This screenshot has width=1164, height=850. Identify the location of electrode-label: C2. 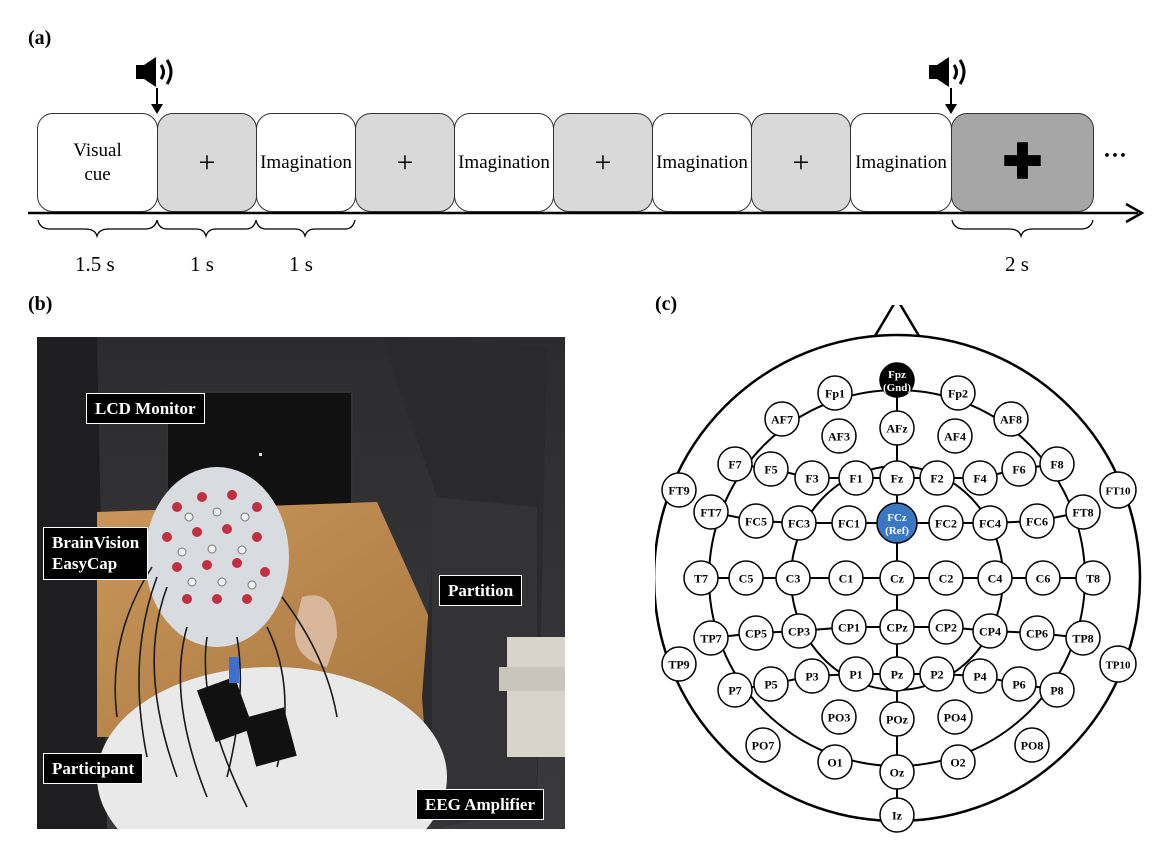
(946, 579).